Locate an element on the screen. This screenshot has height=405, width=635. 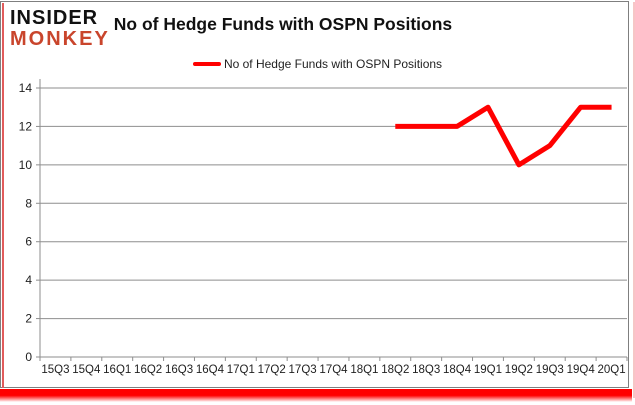
logo-text-monkey: MONKEY is located at coordinates (60, 39).